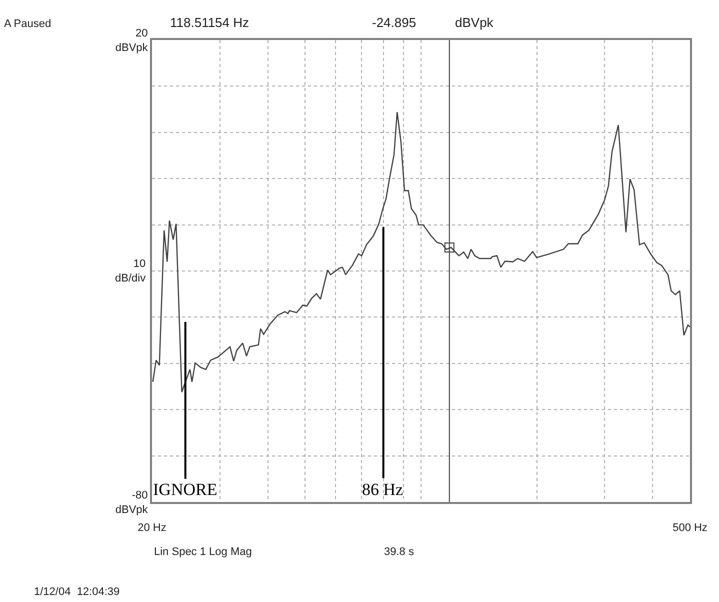 The height and width of the screenshot is (602, 719). Describe the element at coordinates (394, 22) in the screenshot. I see `text: -24.895` at that location.